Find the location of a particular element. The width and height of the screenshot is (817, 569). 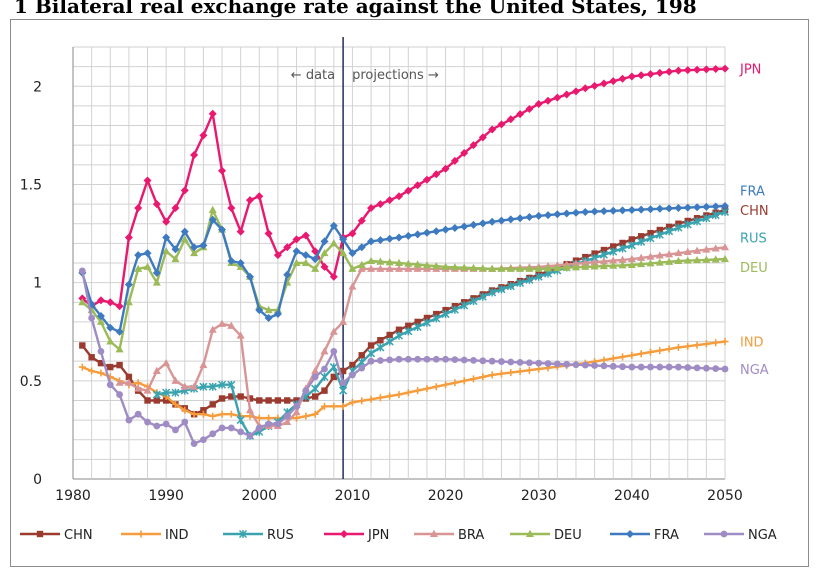

end-label-chn: CHN is located at coordinates (754, 211).